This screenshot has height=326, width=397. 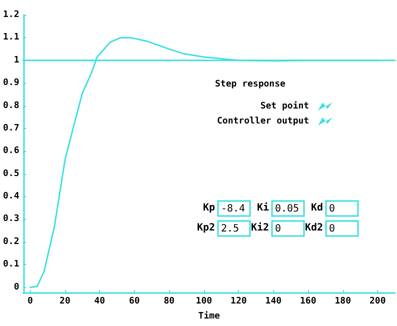 I want to click on y-tick-label: 0.6, so click(x=11, y=151).